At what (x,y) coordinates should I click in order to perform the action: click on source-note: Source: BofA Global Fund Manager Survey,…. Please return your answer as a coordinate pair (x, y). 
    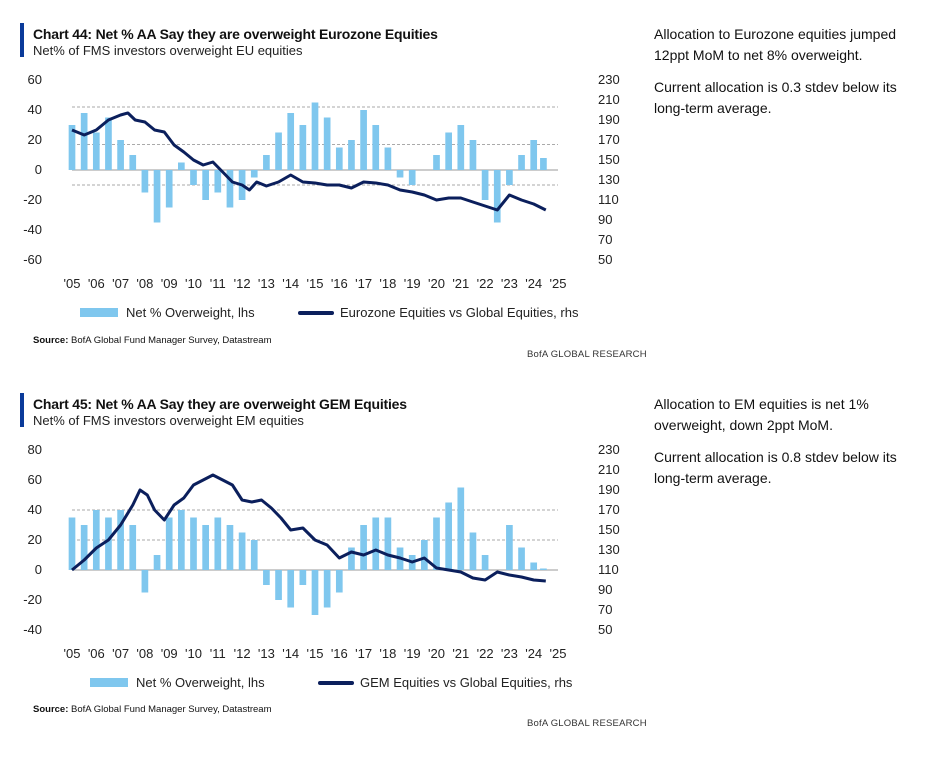
    Looking at the image, I should click on (152, 340).